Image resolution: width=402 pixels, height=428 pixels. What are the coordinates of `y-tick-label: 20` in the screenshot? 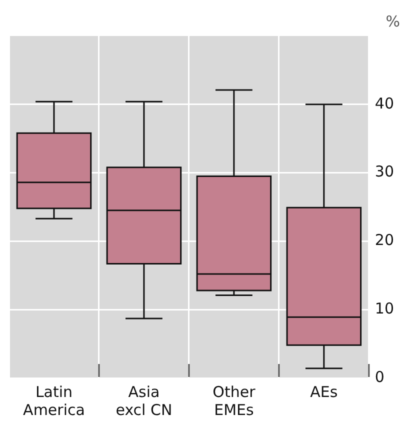 It's located at (384, 240).